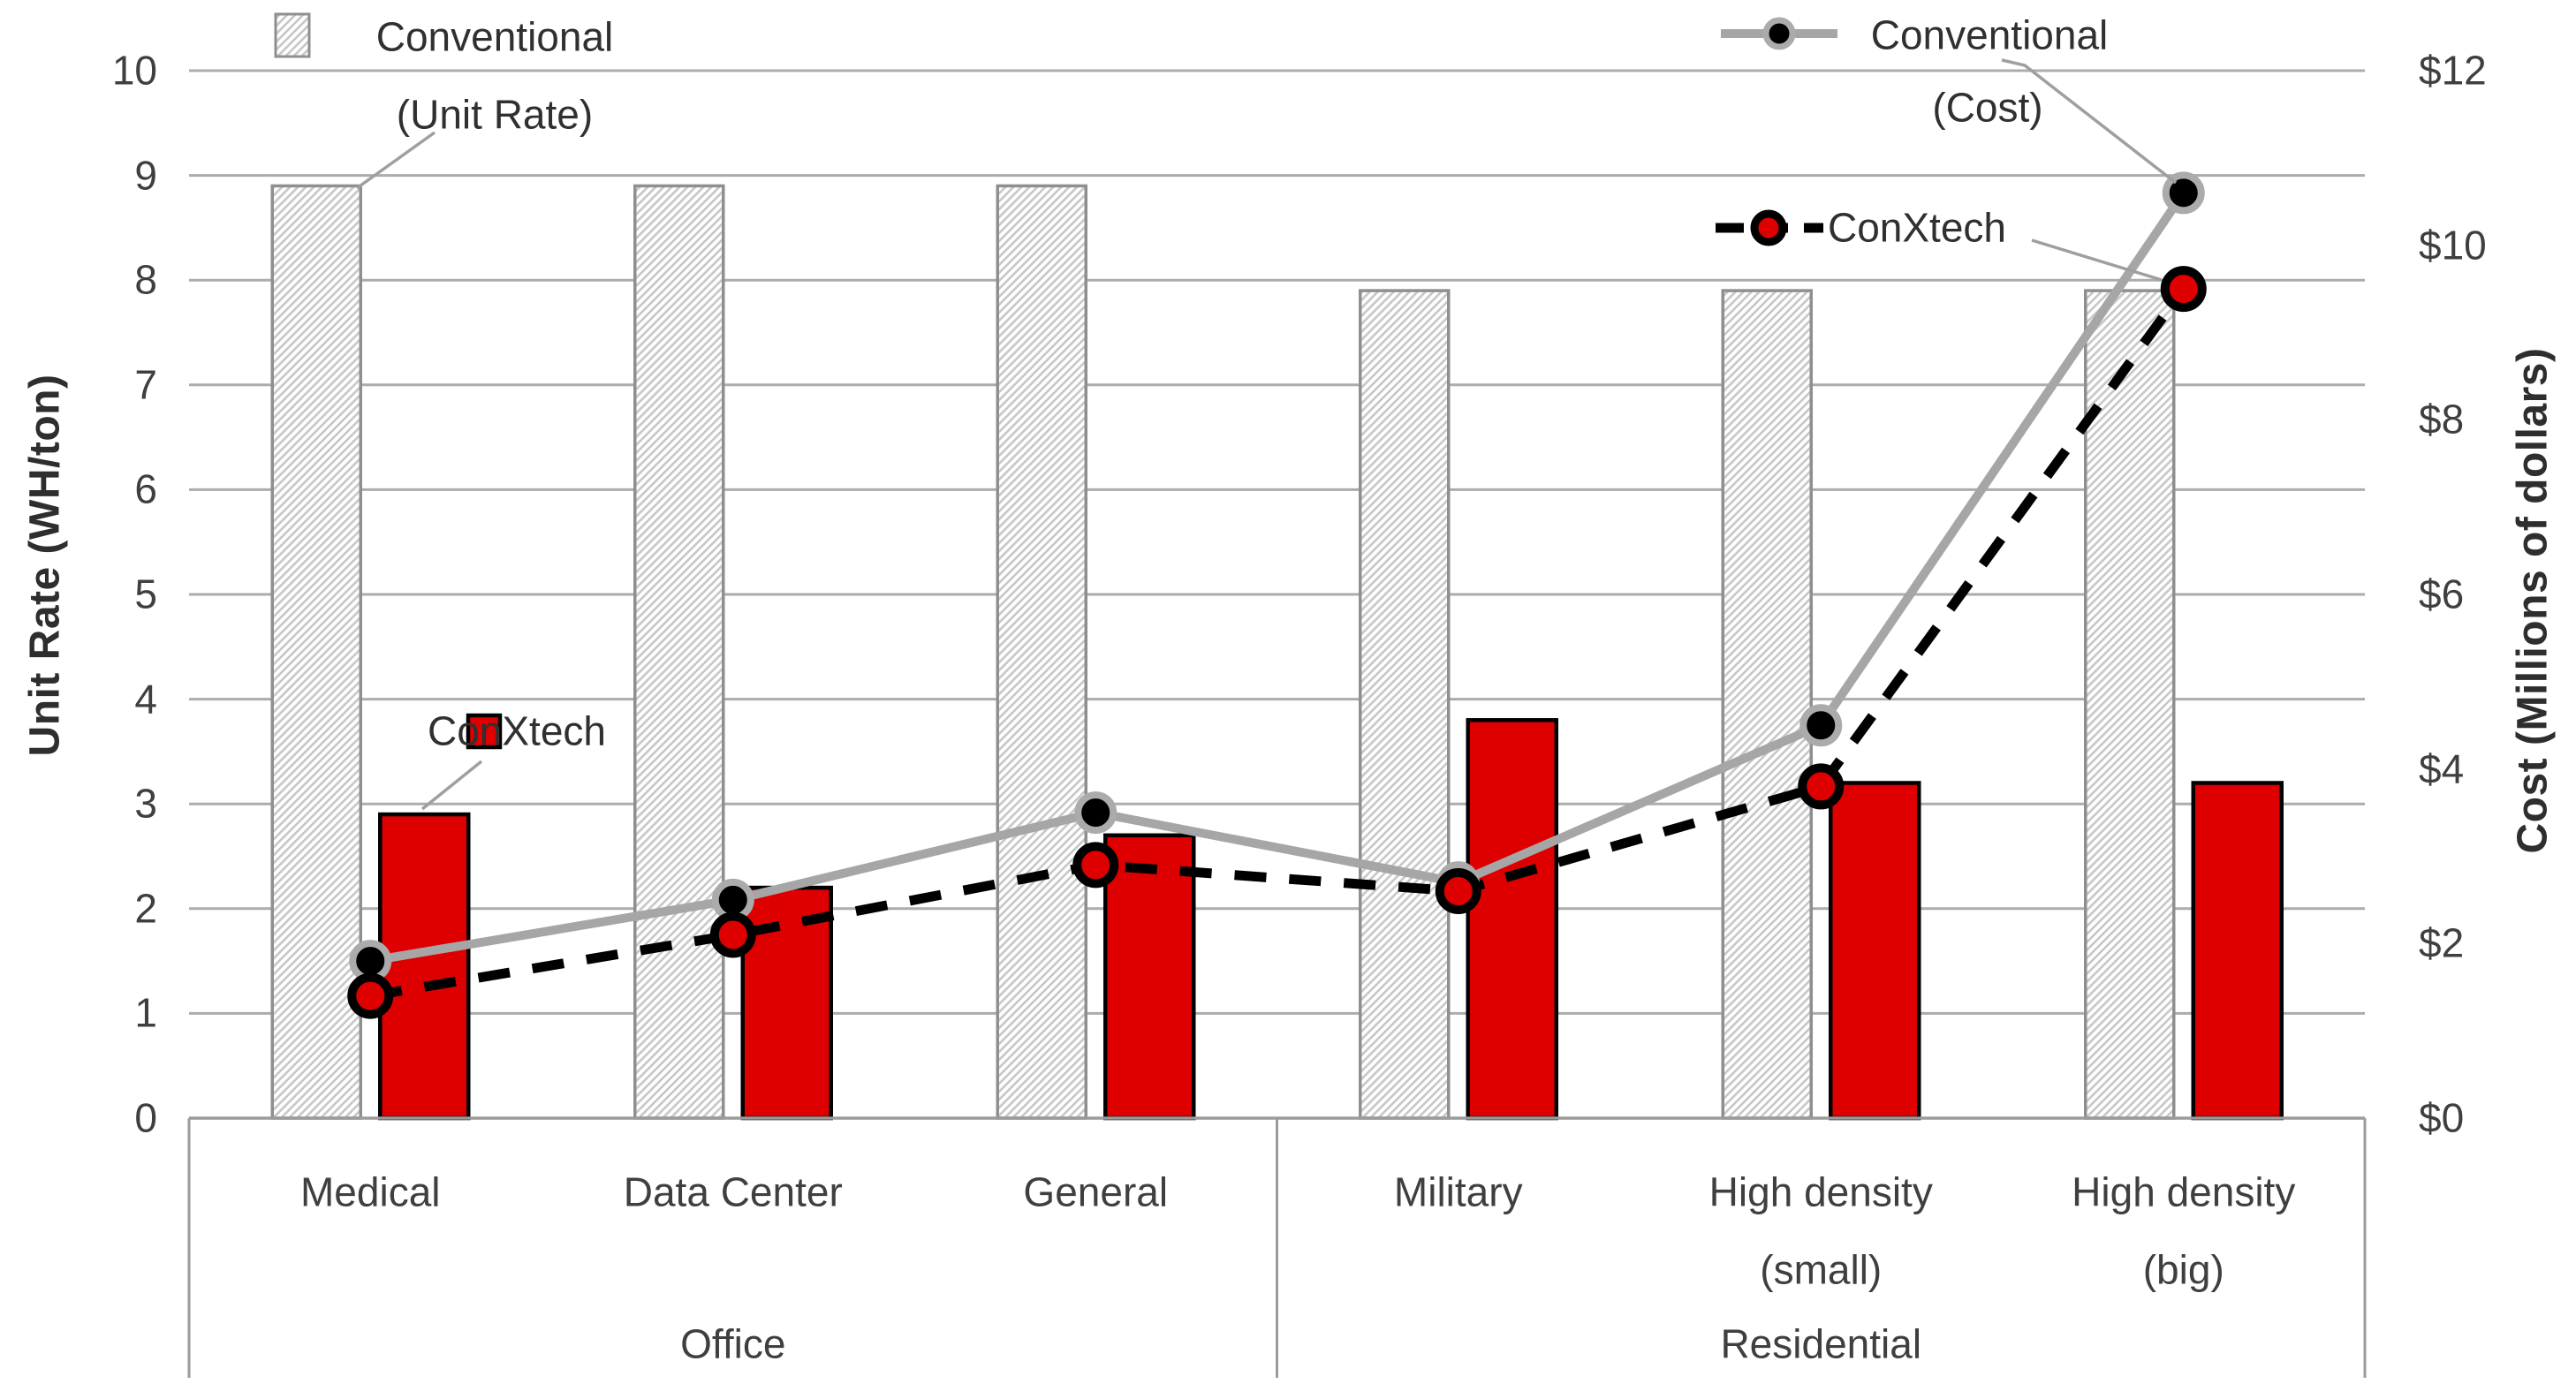  I want to click on category-label-2: General, so click(1096, 1191).